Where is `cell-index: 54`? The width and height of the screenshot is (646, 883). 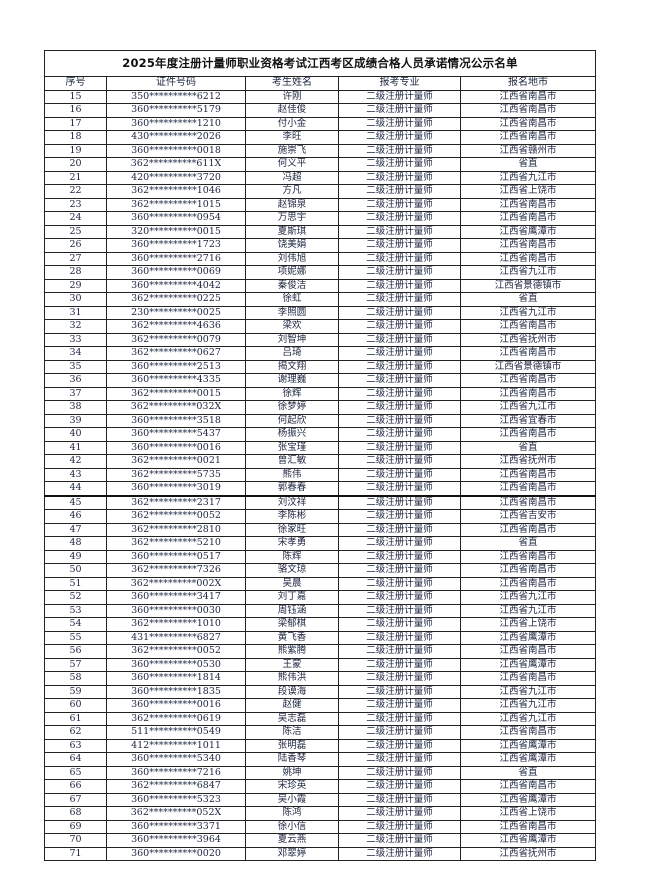
cell-index: 54 is located at coordinates (75, 624).